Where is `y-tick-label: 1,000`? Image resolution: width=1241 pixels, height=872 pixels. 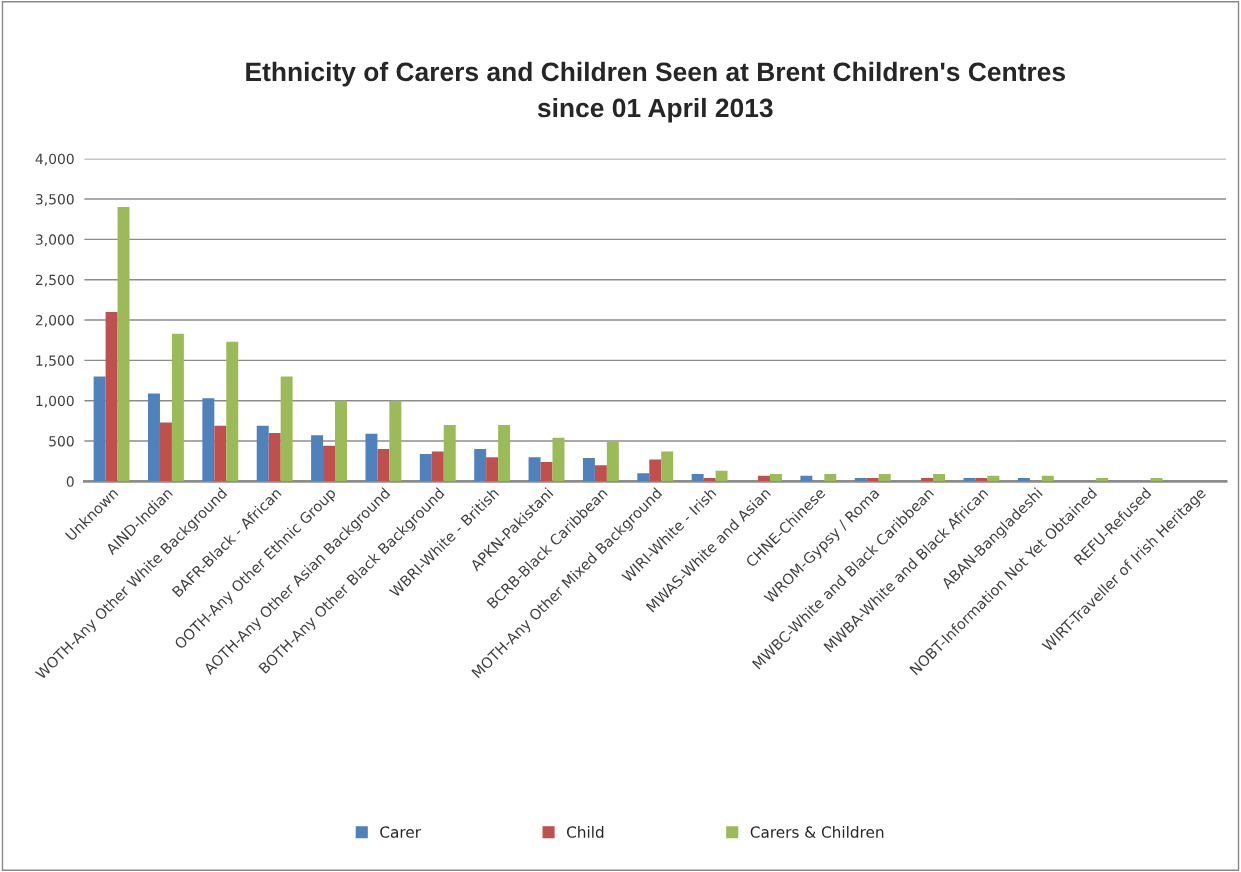
y-tick-label: 1,000 is located at coordinates (55, 401).